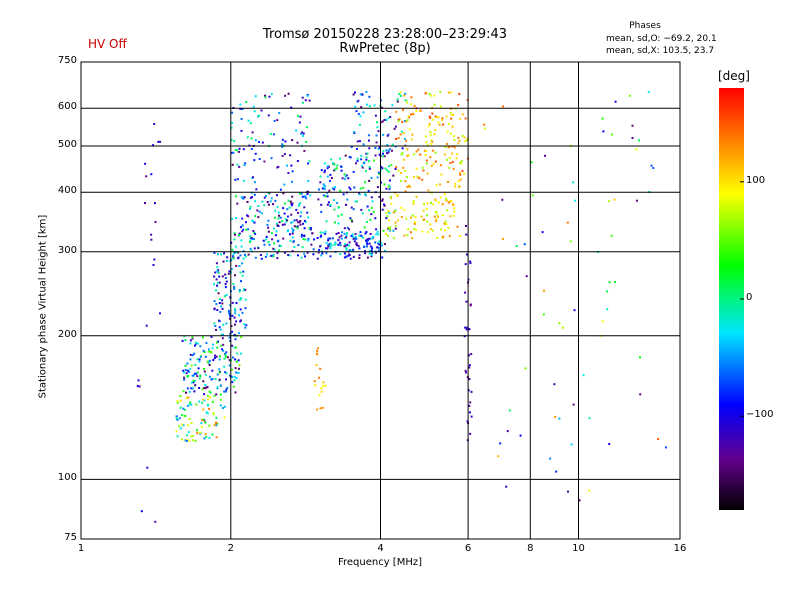  I want to click on y-tick-label: 200, so click(67, 334).